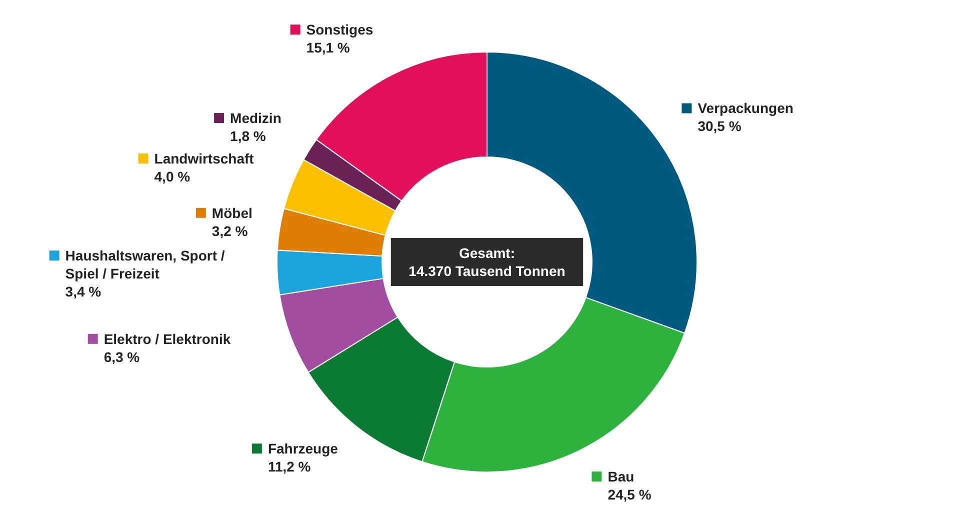 The image size is (974, 530). Describe the element at coordinates (746, 108) in the screenshot. I see `legend-label: Verpackungen` at that location.